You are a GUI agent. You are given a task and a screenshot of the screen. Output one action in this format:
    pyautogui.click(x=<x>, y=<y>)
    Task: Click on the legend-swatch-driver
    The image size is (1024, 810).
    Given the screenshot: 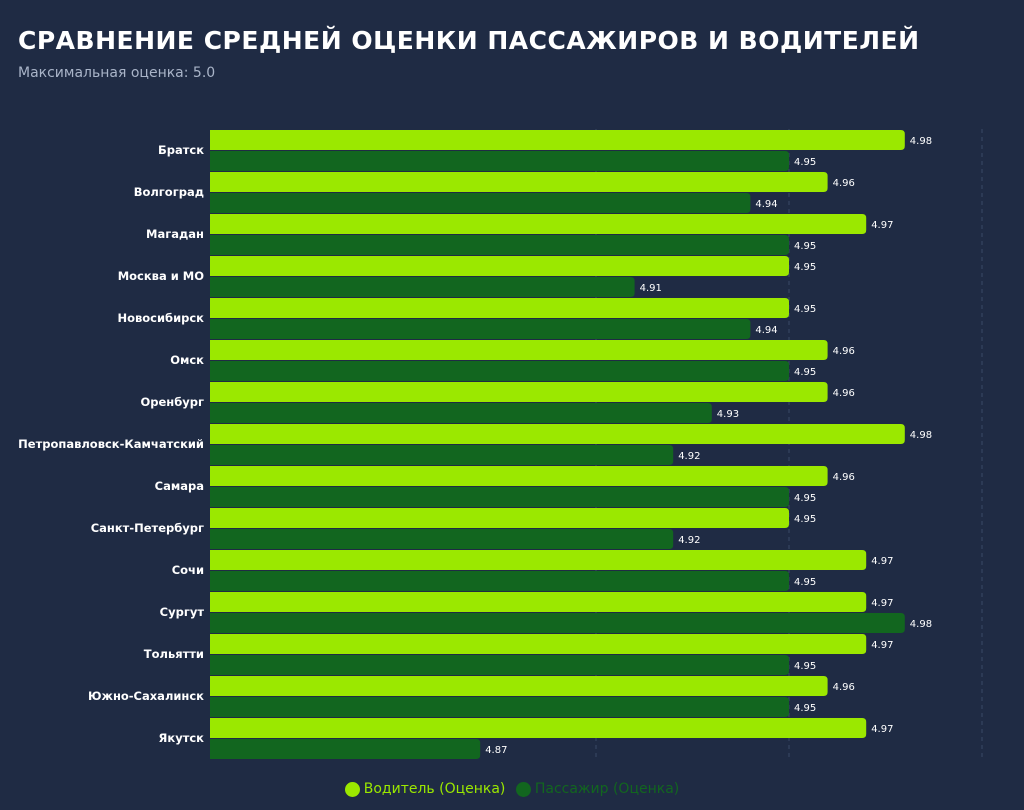 What is the action you would take?
    pyautogui.click(x=352, y=789)
    